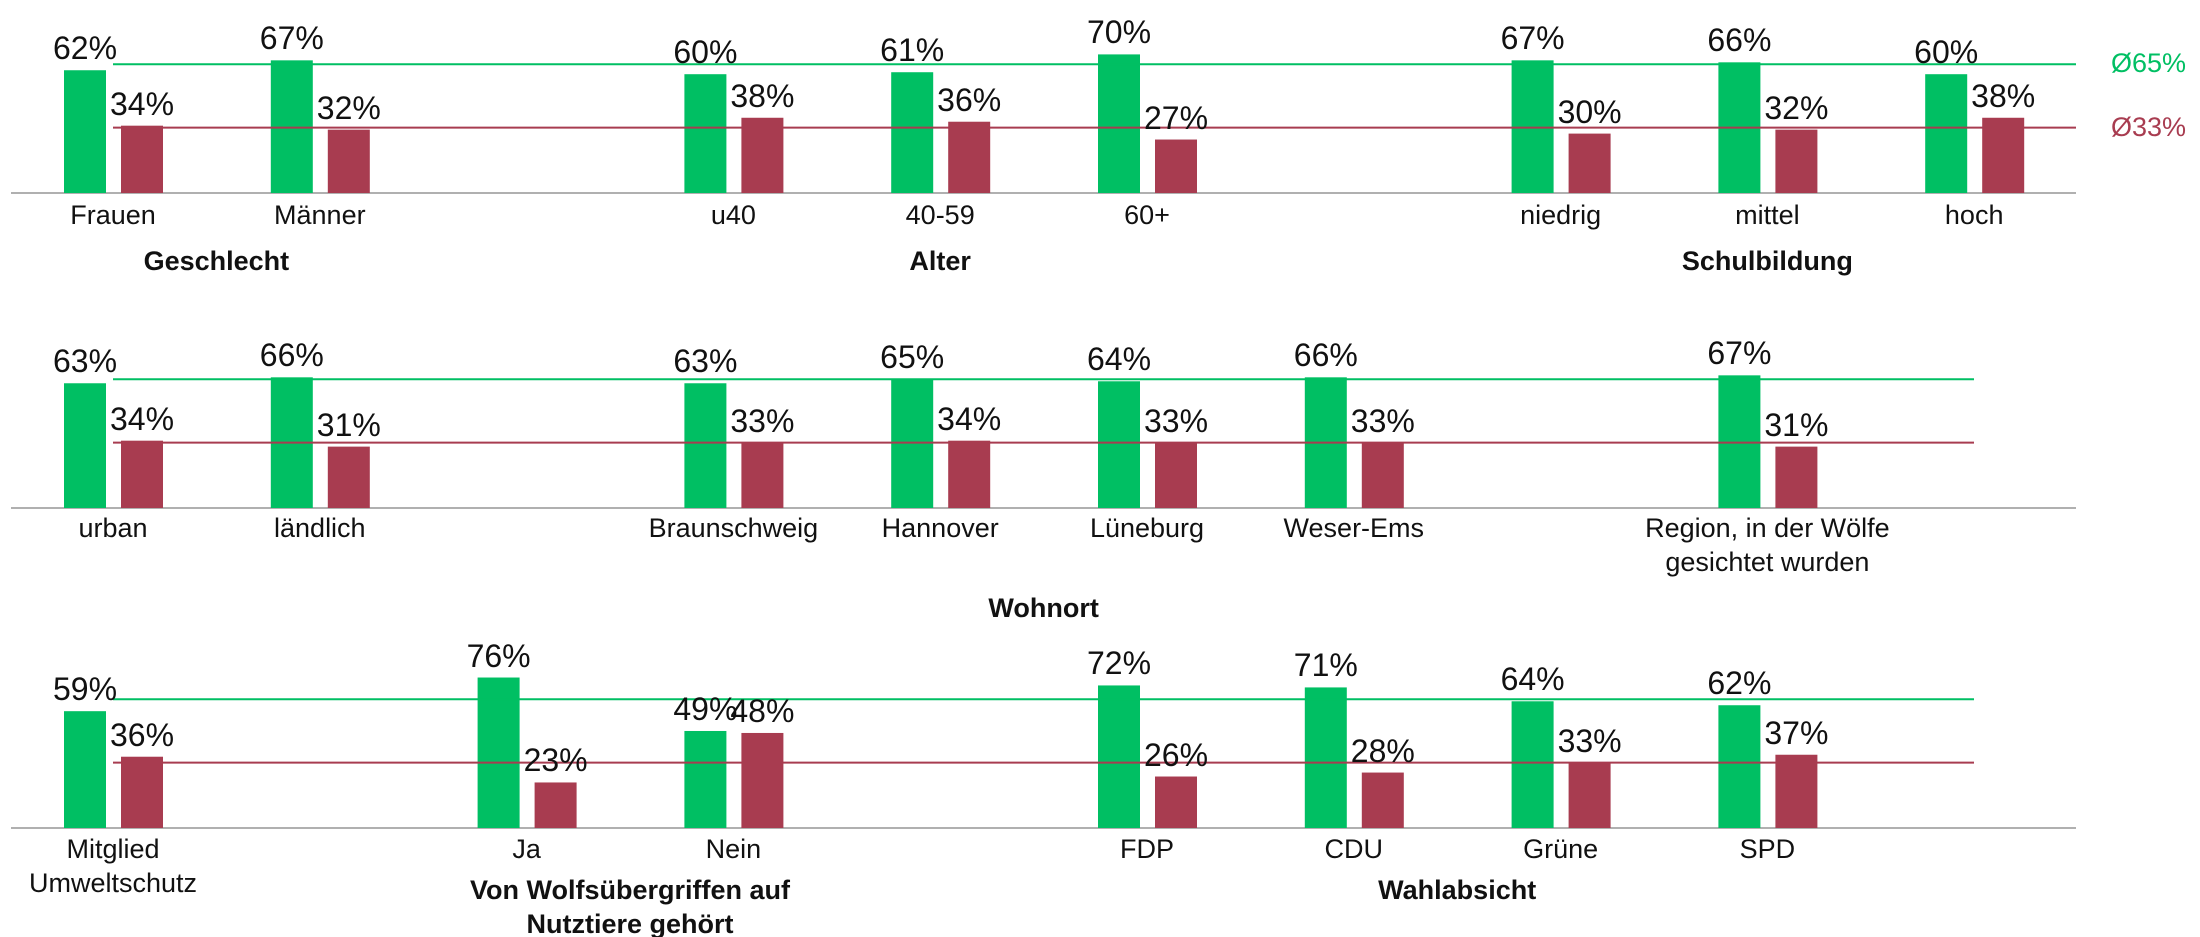 The width and height of the screenshot is (2200, 937). What do you see at coordinates (2003, 95) in the screenshot?
I see `value-label: 38%` at bounding box center [2003, 95].